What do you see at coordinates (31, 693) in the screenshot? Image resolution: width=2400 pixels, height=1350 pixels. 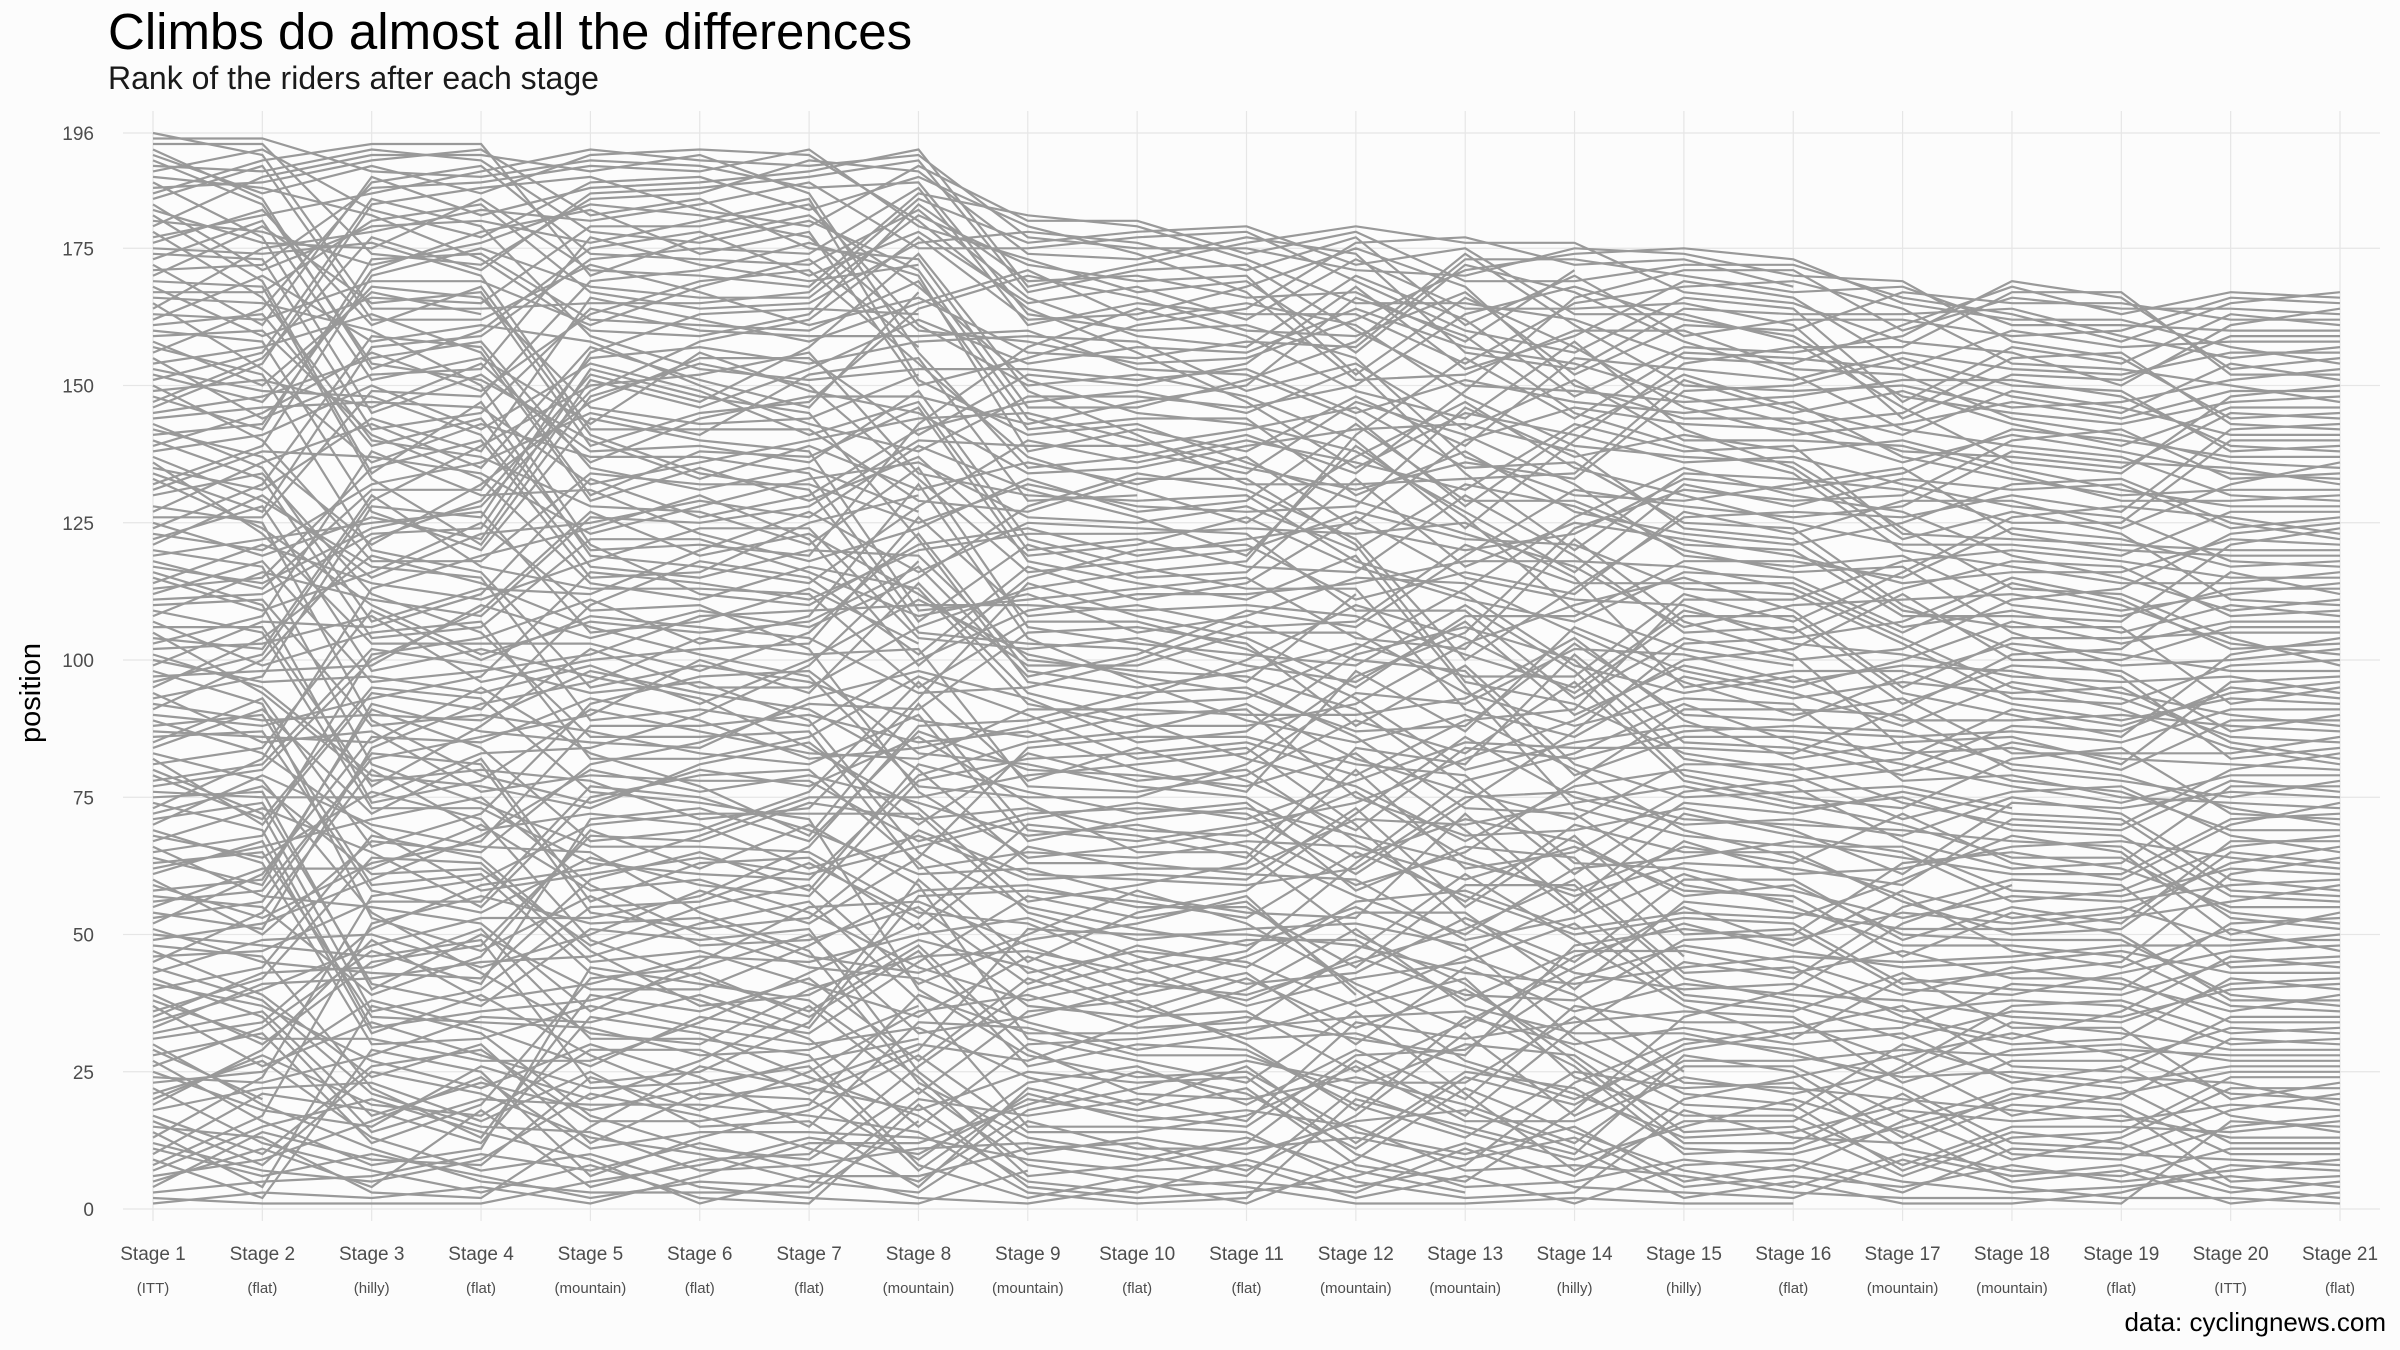 I see `y-axis-label: position` at bounding box center [31, 693].